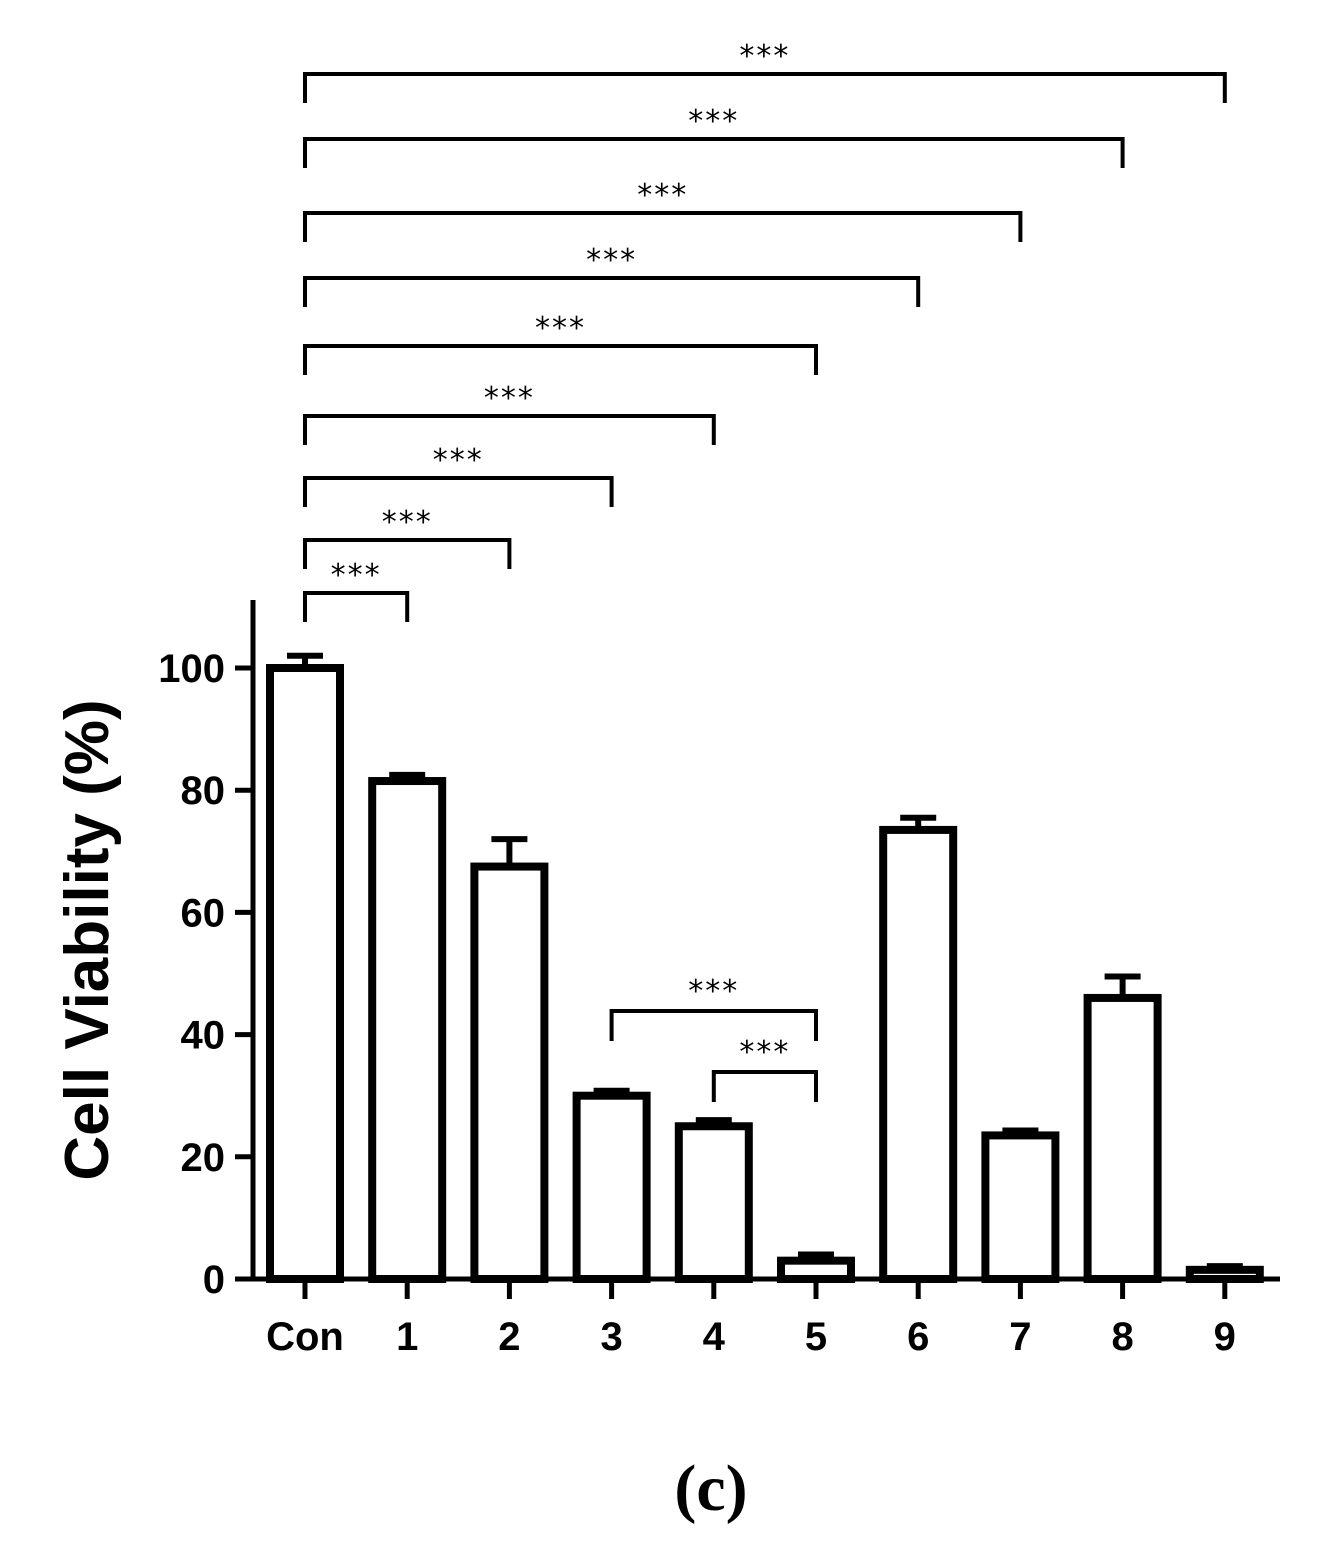 The height and width of the screenshot is (1560, 1341). I want to click on x-tick-label: 8, so click(1122, 1337).